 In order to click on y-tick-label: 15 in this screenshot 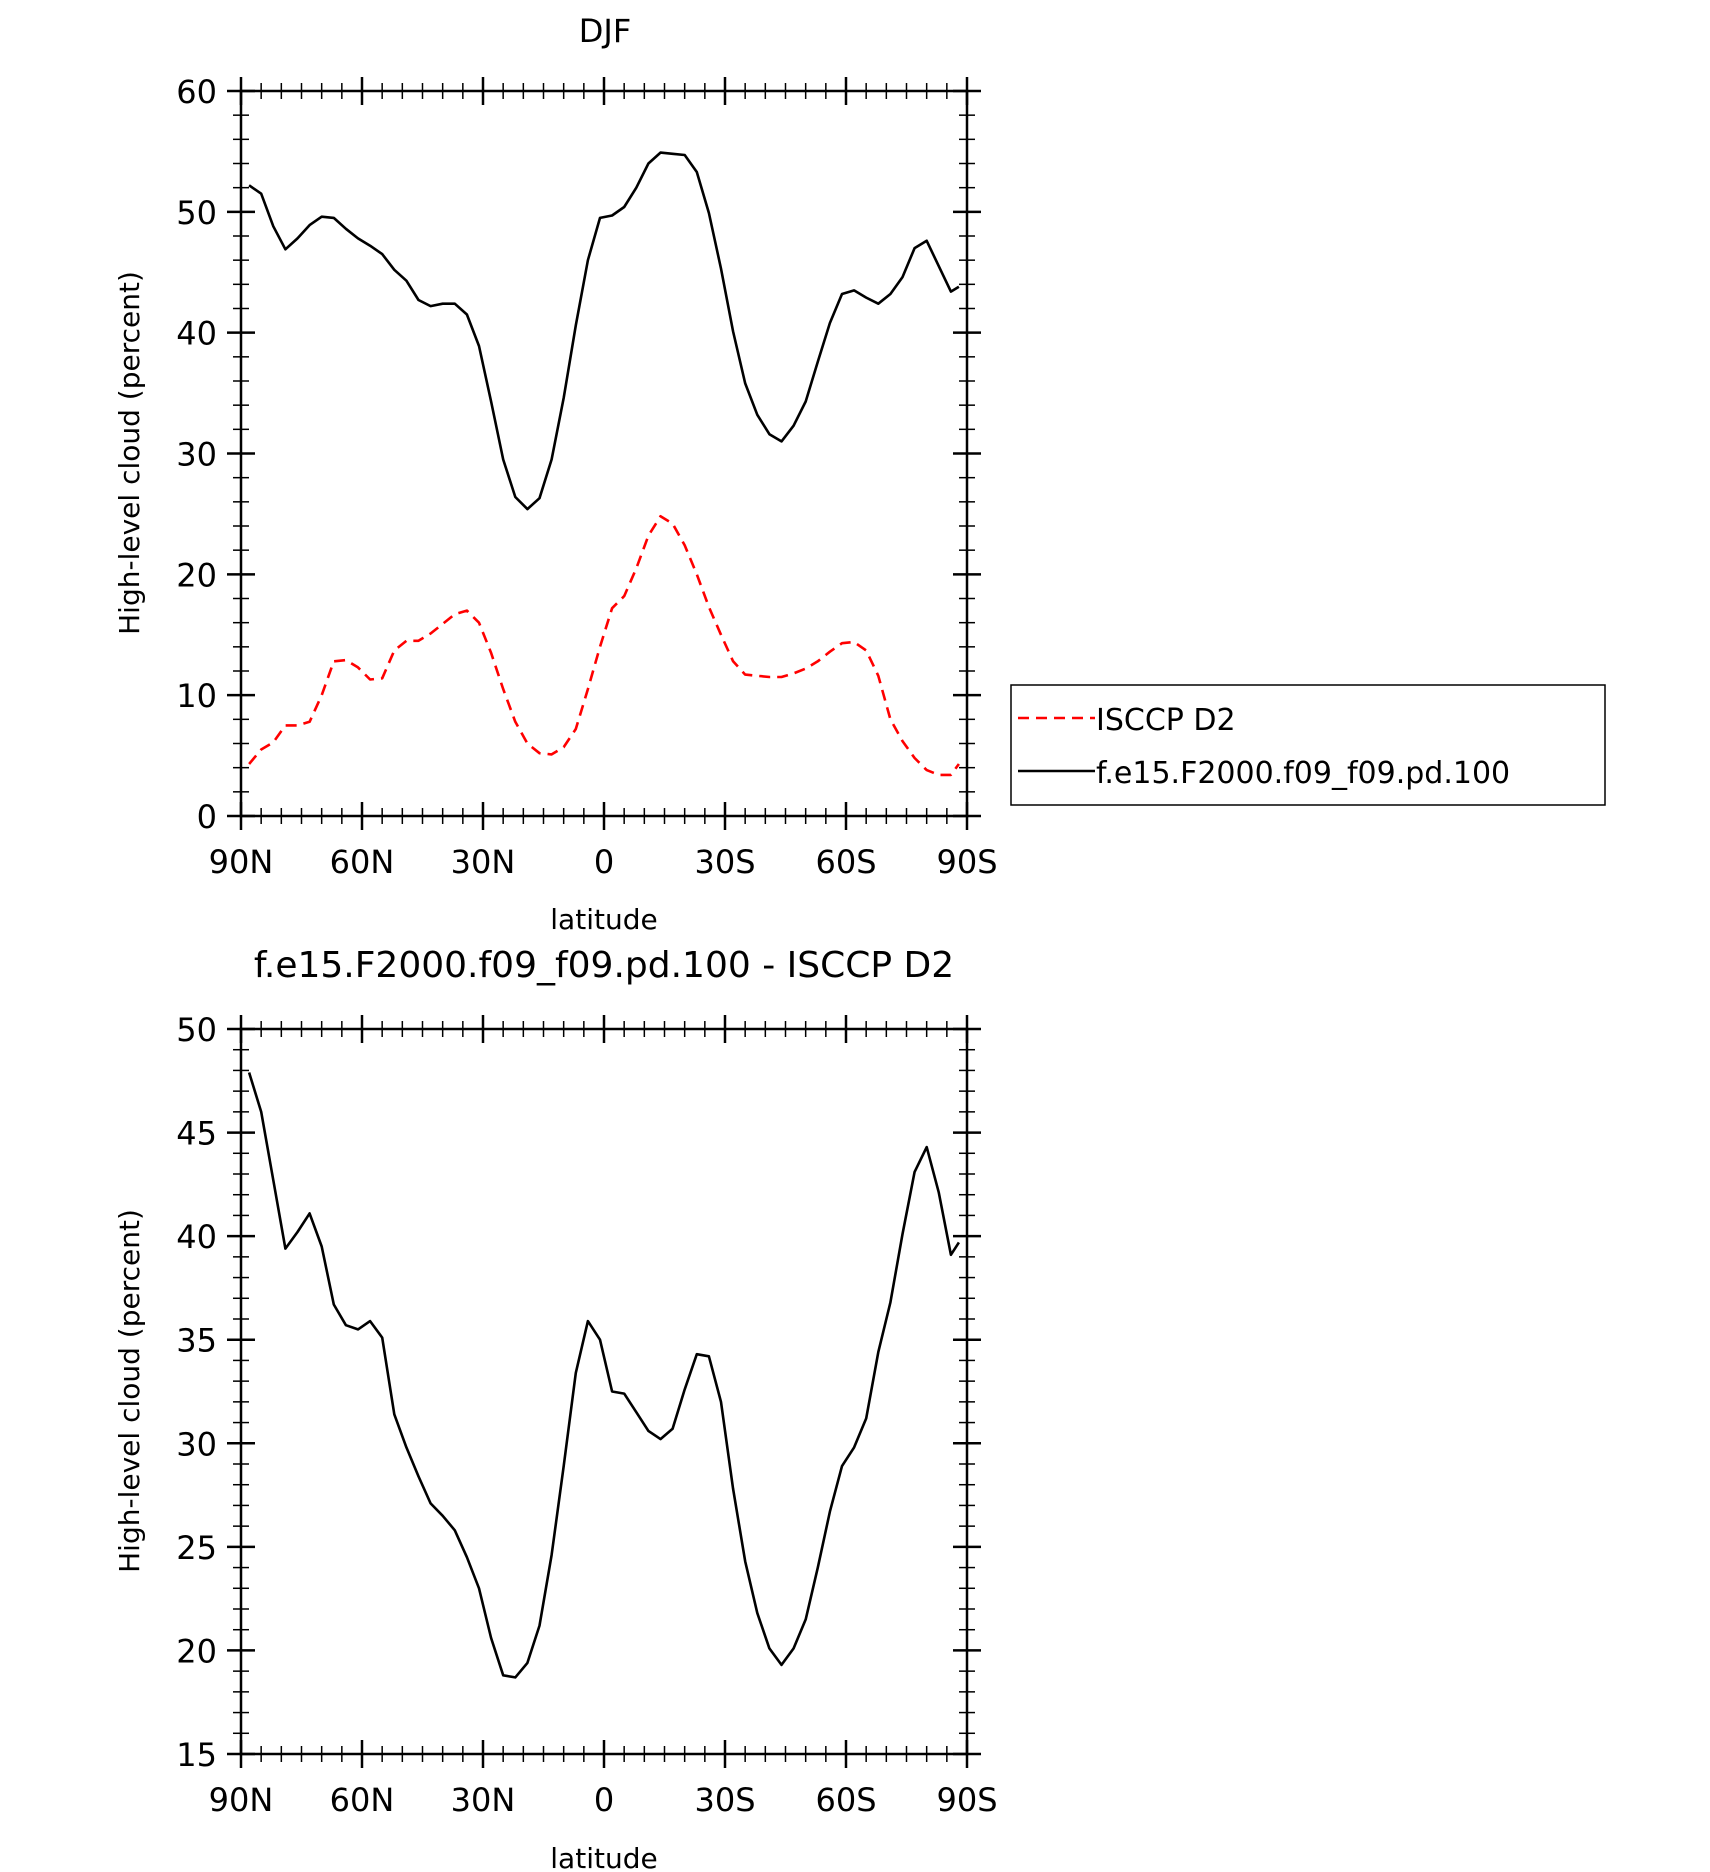, I will do `click(196, 1755)`.